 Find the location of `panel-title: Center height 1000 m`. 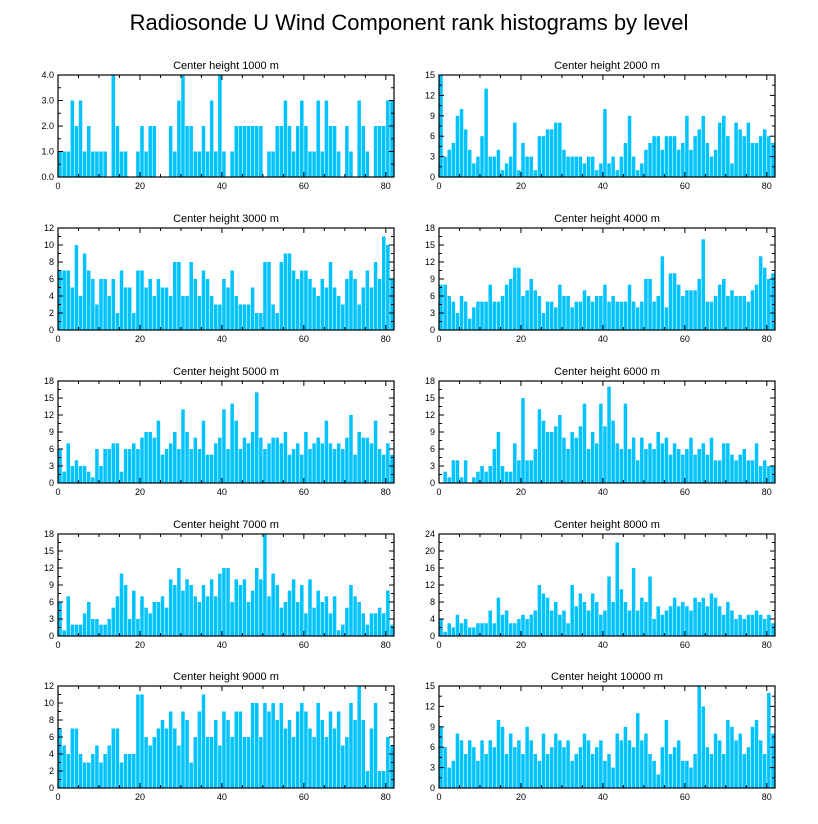

panel-title: Center height 1000 m is located at coordinates (226, 66).